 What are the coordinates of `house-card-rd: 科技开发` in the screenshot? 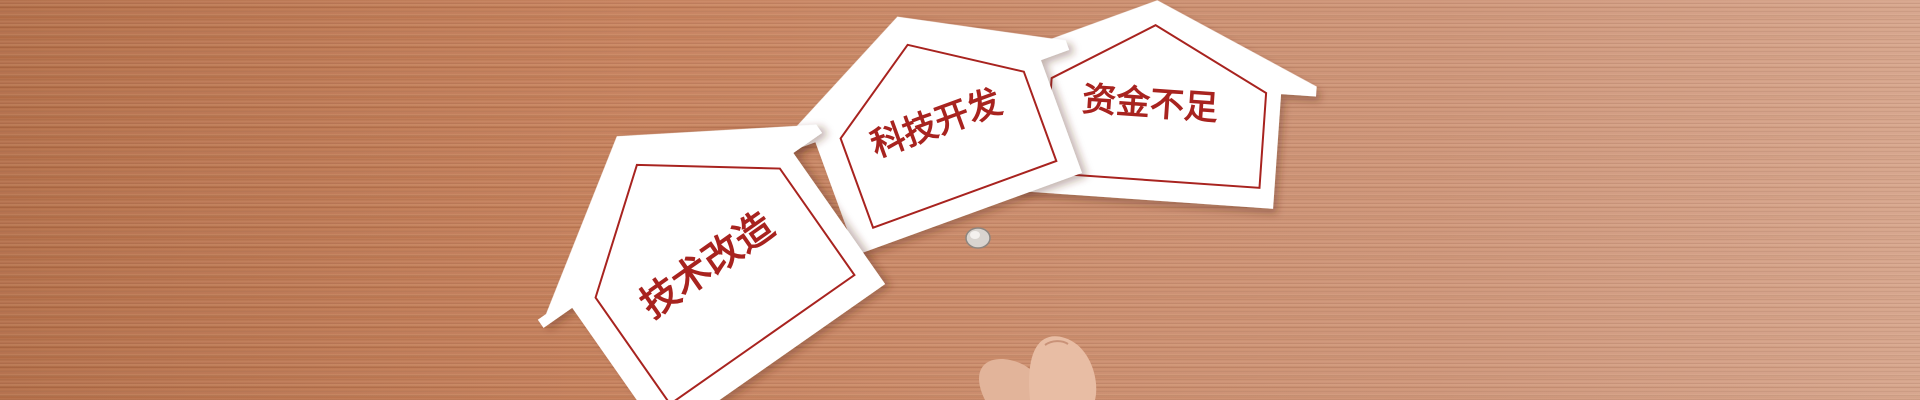 It's located at (932, 136).